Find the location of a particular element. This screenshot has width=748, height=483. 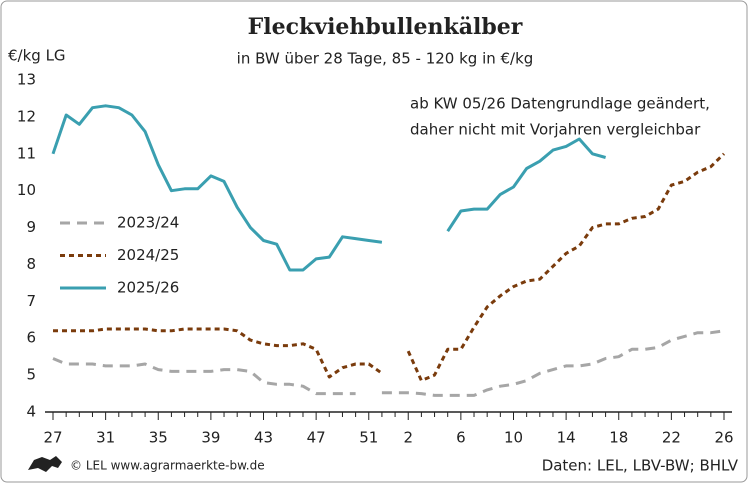

legend-label: 2024/25 is located at coordinates (148, 255).